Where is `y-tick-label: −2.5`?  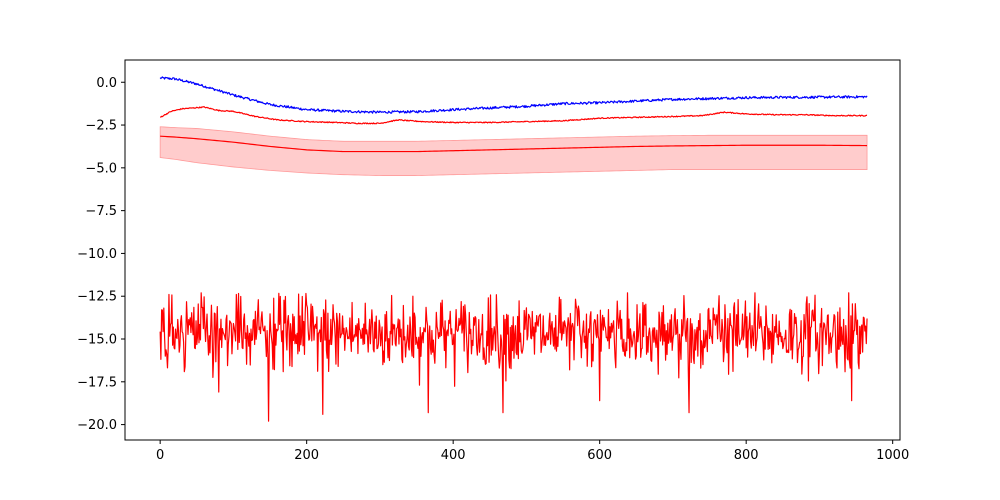 y-tick-label: −2.5 is located at coordinates (101, 126).